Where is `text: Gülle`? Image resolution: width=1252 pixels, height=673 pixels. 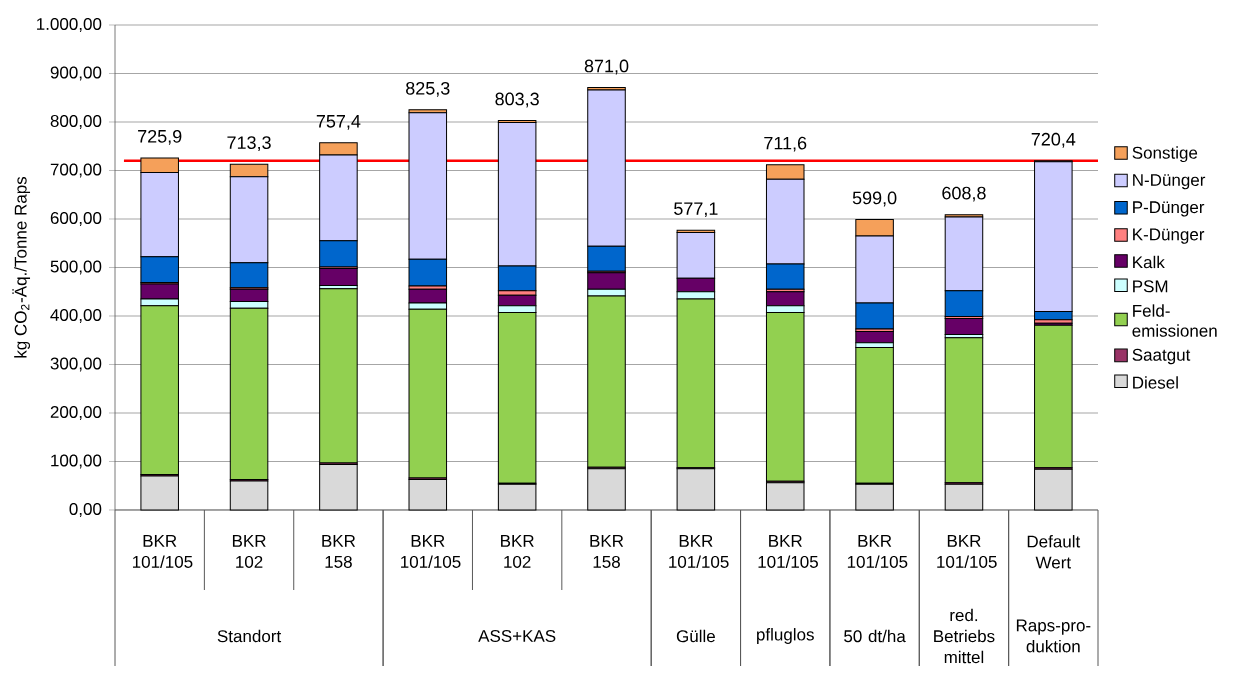 text: Gülle is located at coordinates (695, 636).